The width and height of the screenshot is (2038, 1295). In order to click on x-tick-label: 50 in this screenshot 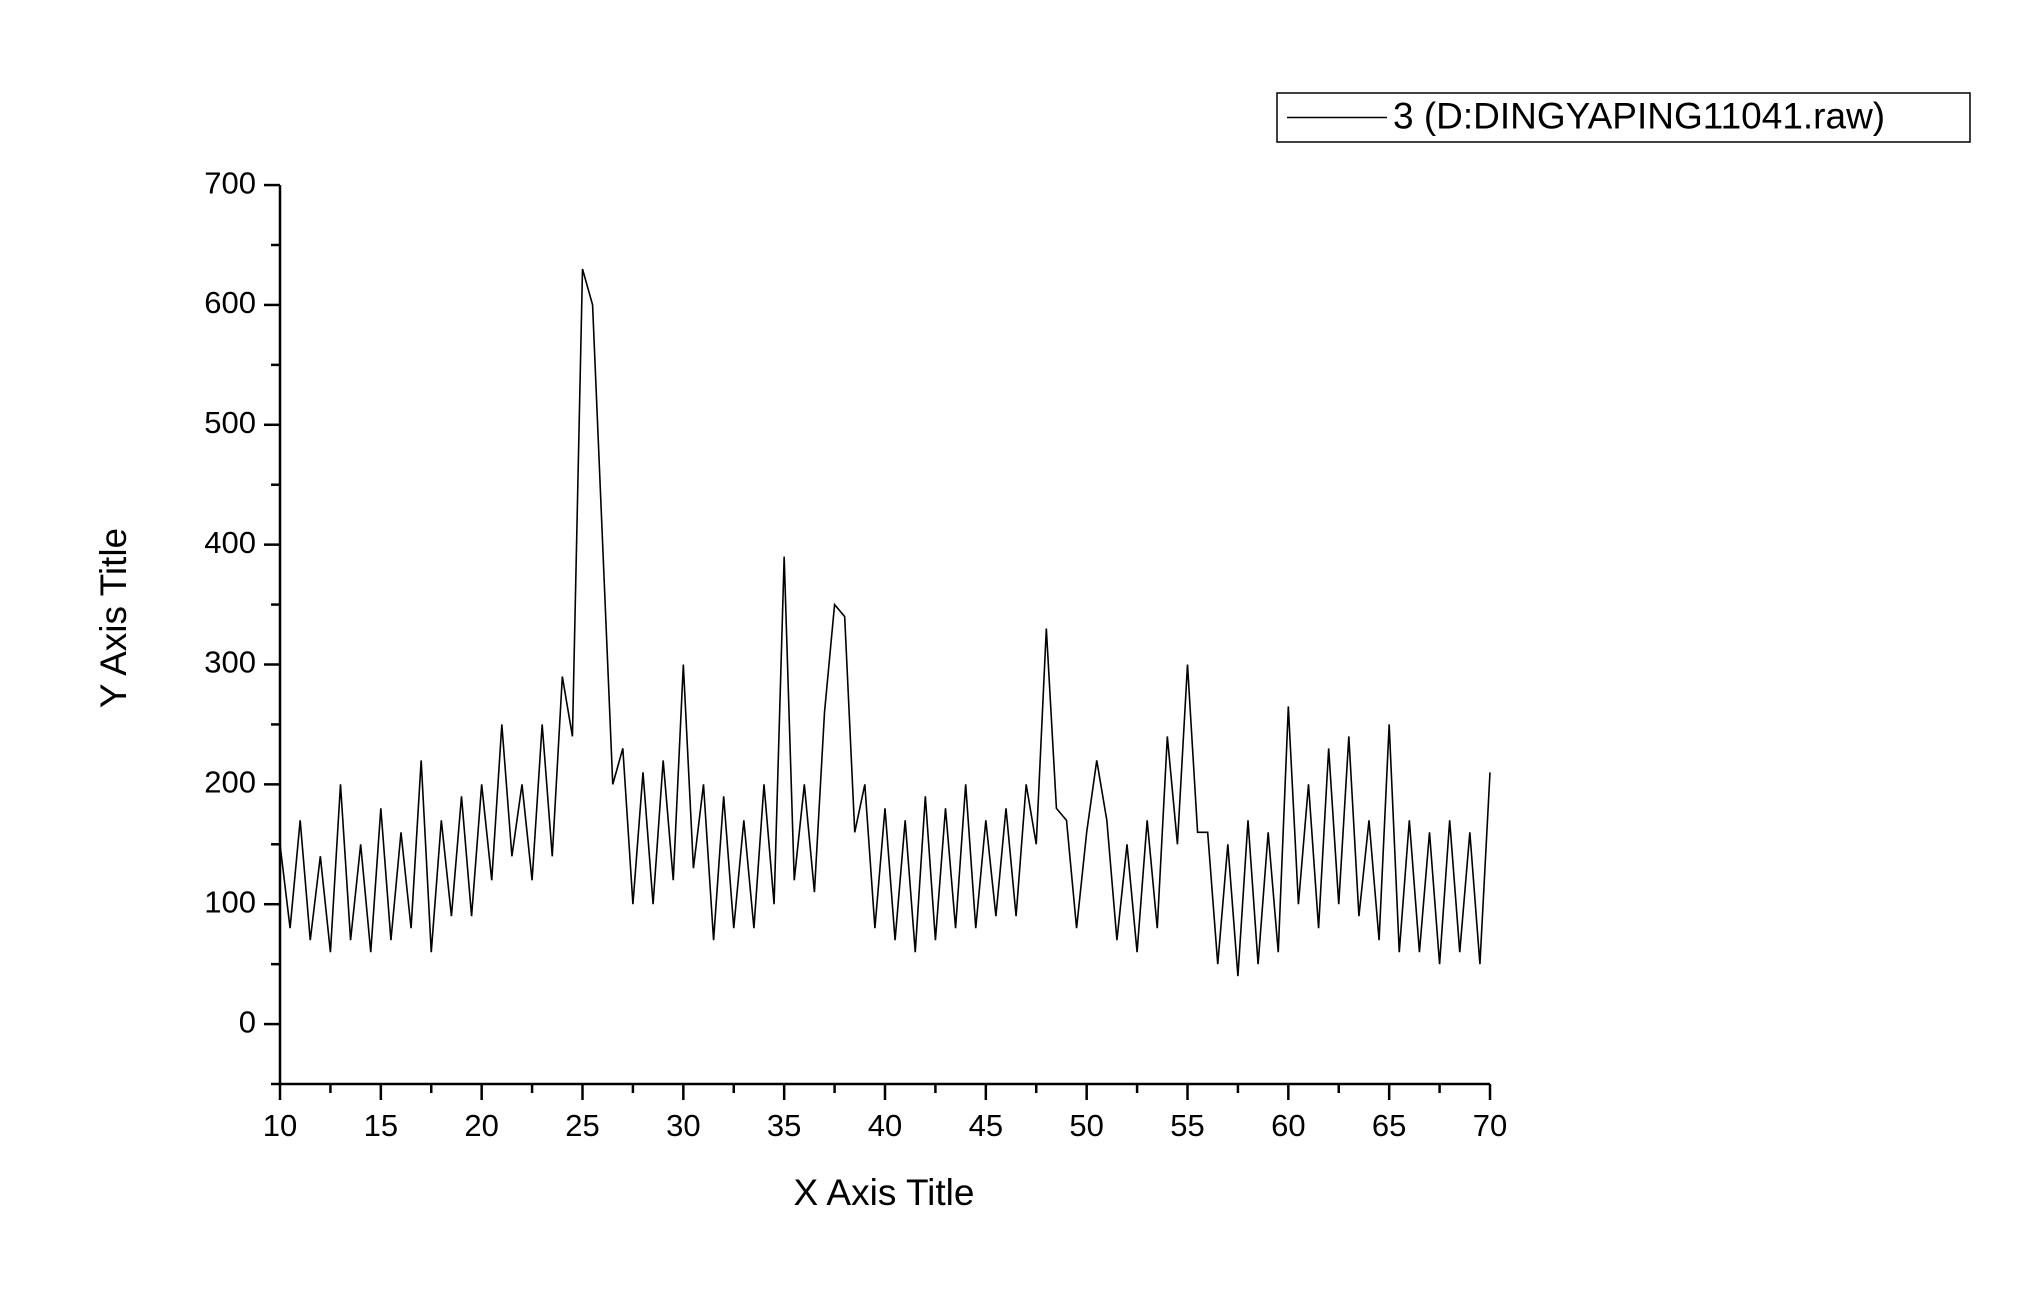, I will do `click(1086, 1125)`.